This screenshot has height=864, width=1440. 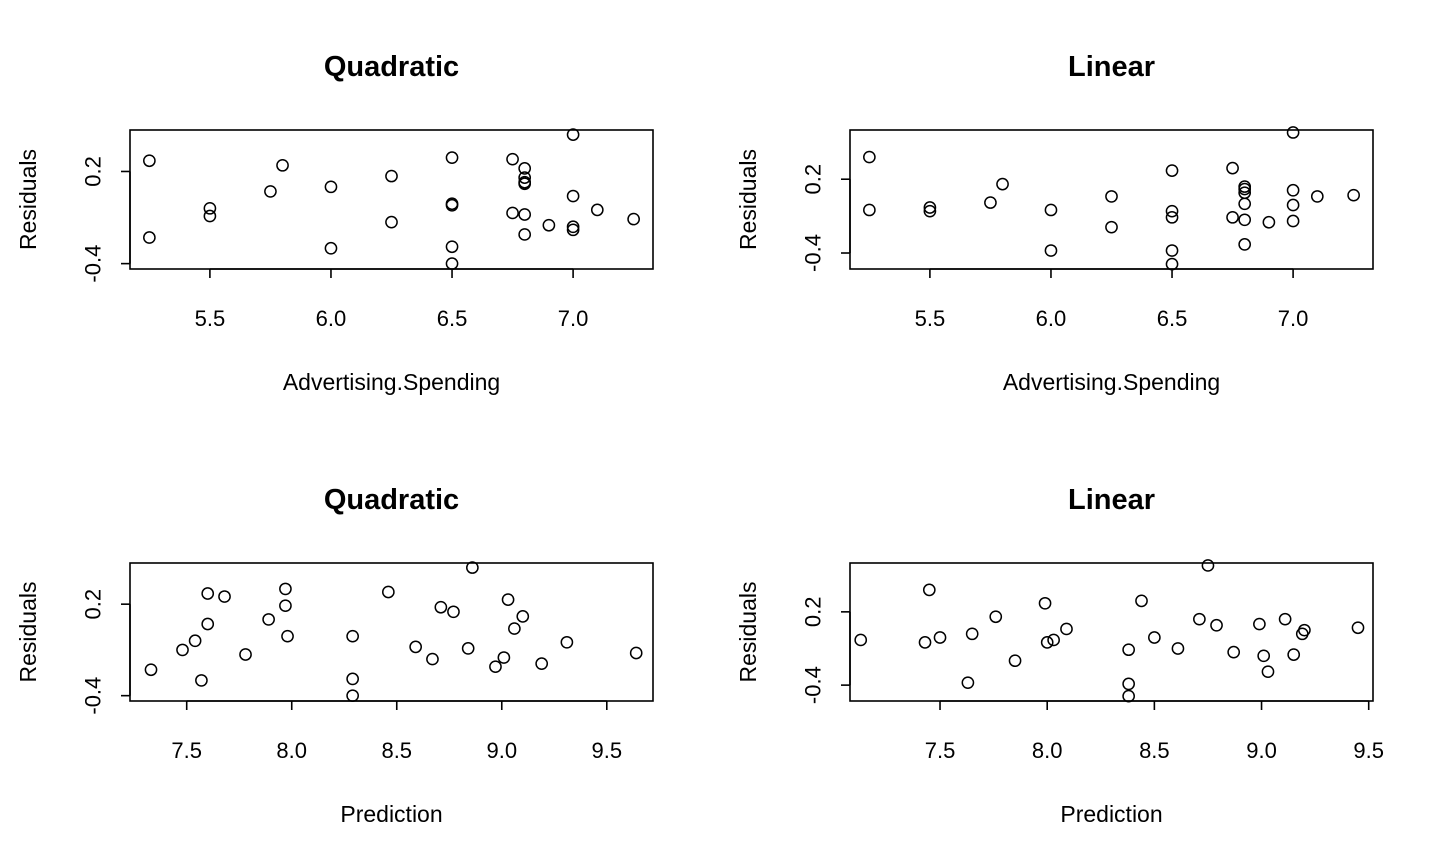 What do you see at coordinates (1172, 318) in the screenshot?
I see `x-tick-label: 6.5` at bounding box center [1172, 318].